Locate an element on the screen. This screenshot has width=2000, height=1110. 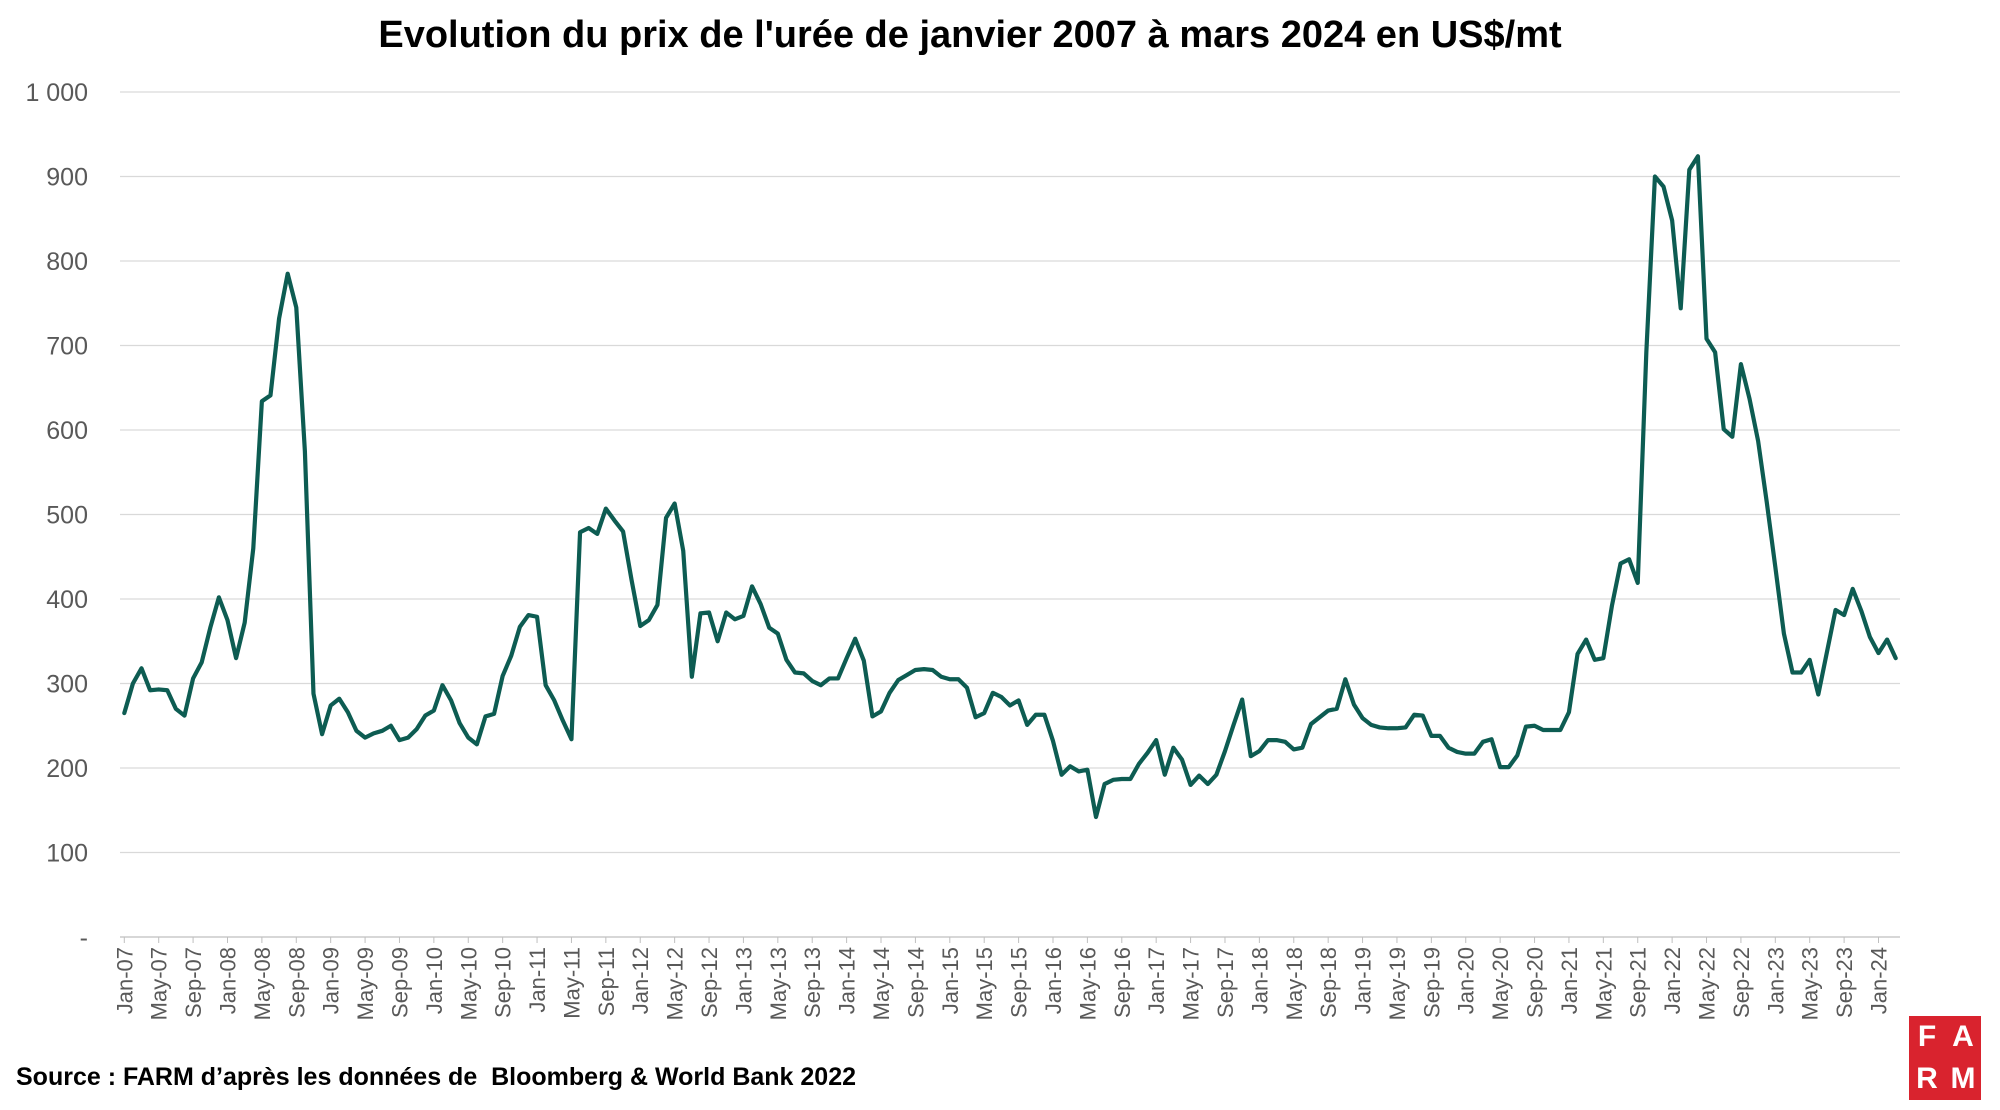
x-tick-label: Sep-13 is located at coordinates (812, 982).